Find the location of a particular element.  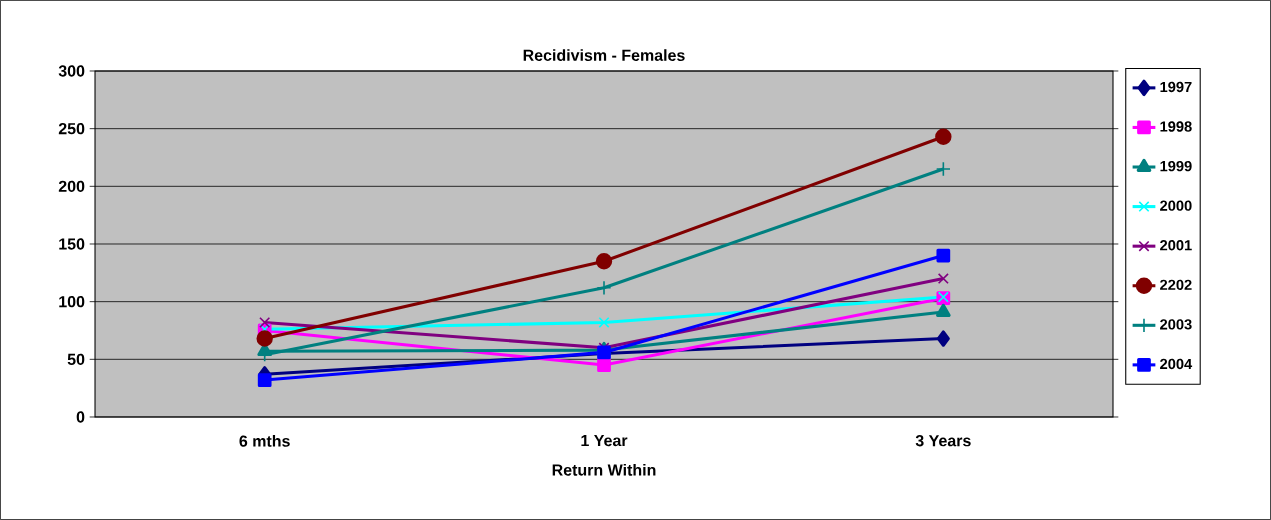

chart-title: Recidivism - Females is located at coordinates (604, 55).